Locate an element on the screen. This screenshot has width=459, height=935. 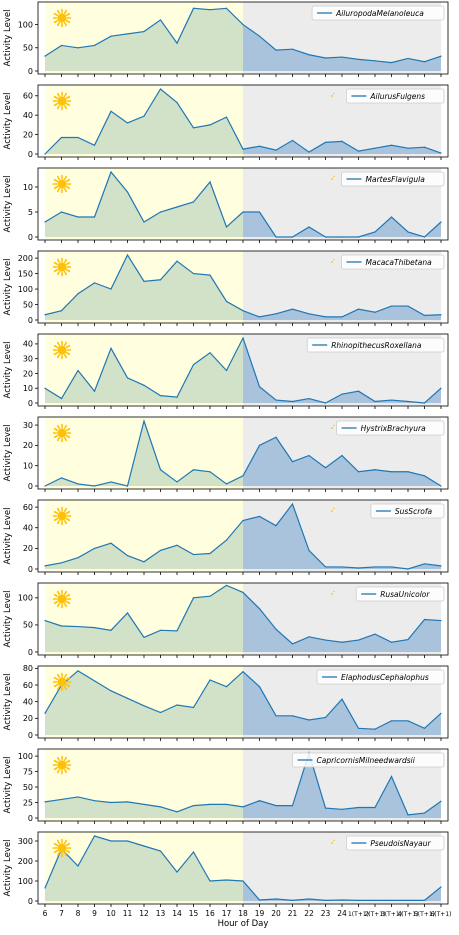
y-tick-label: 10 is located at coordinates (28, 388).